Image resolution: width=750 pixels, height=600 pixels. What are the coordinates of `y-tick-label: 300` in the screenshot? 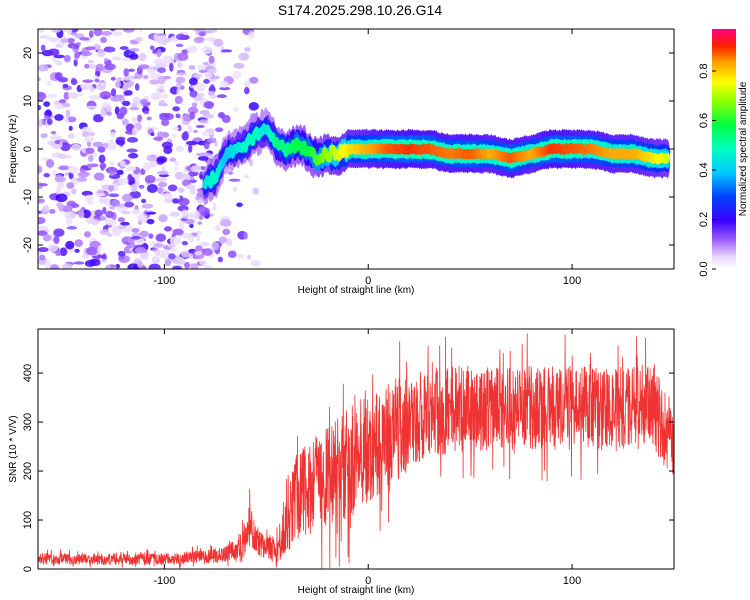 It's located at (28, 422).